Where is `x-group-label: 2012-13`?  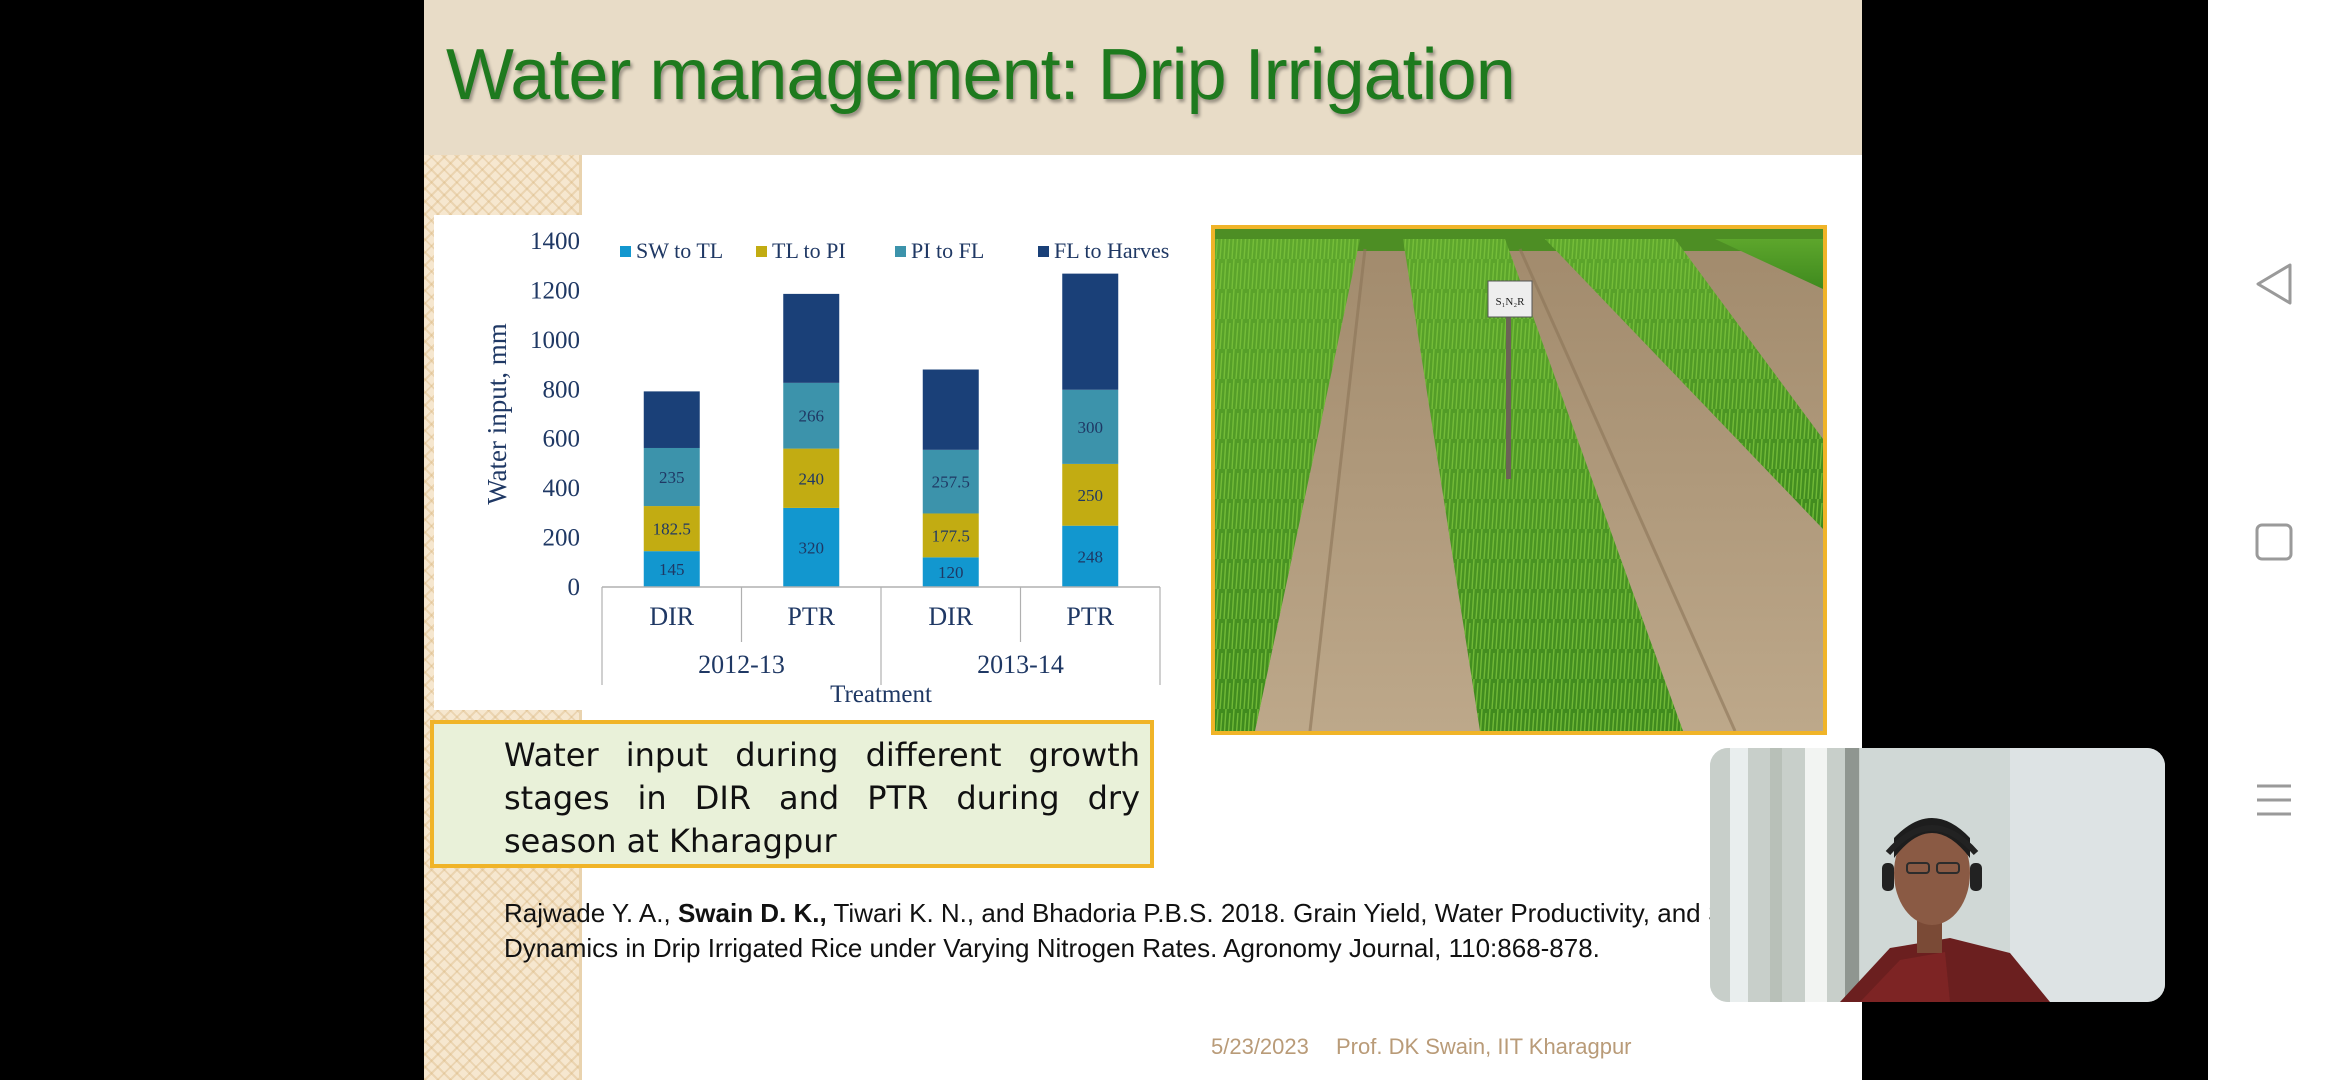
x-group-label: 2012-13 is located at coordinates (741, 664).